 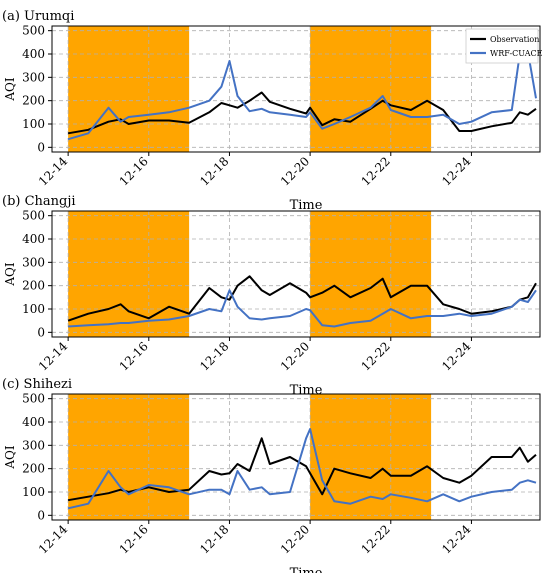 What do you see at coordinates (39, 201) in the screenshot?
I see `panel-title: (b) Changji` at bounding box center [39, 201].